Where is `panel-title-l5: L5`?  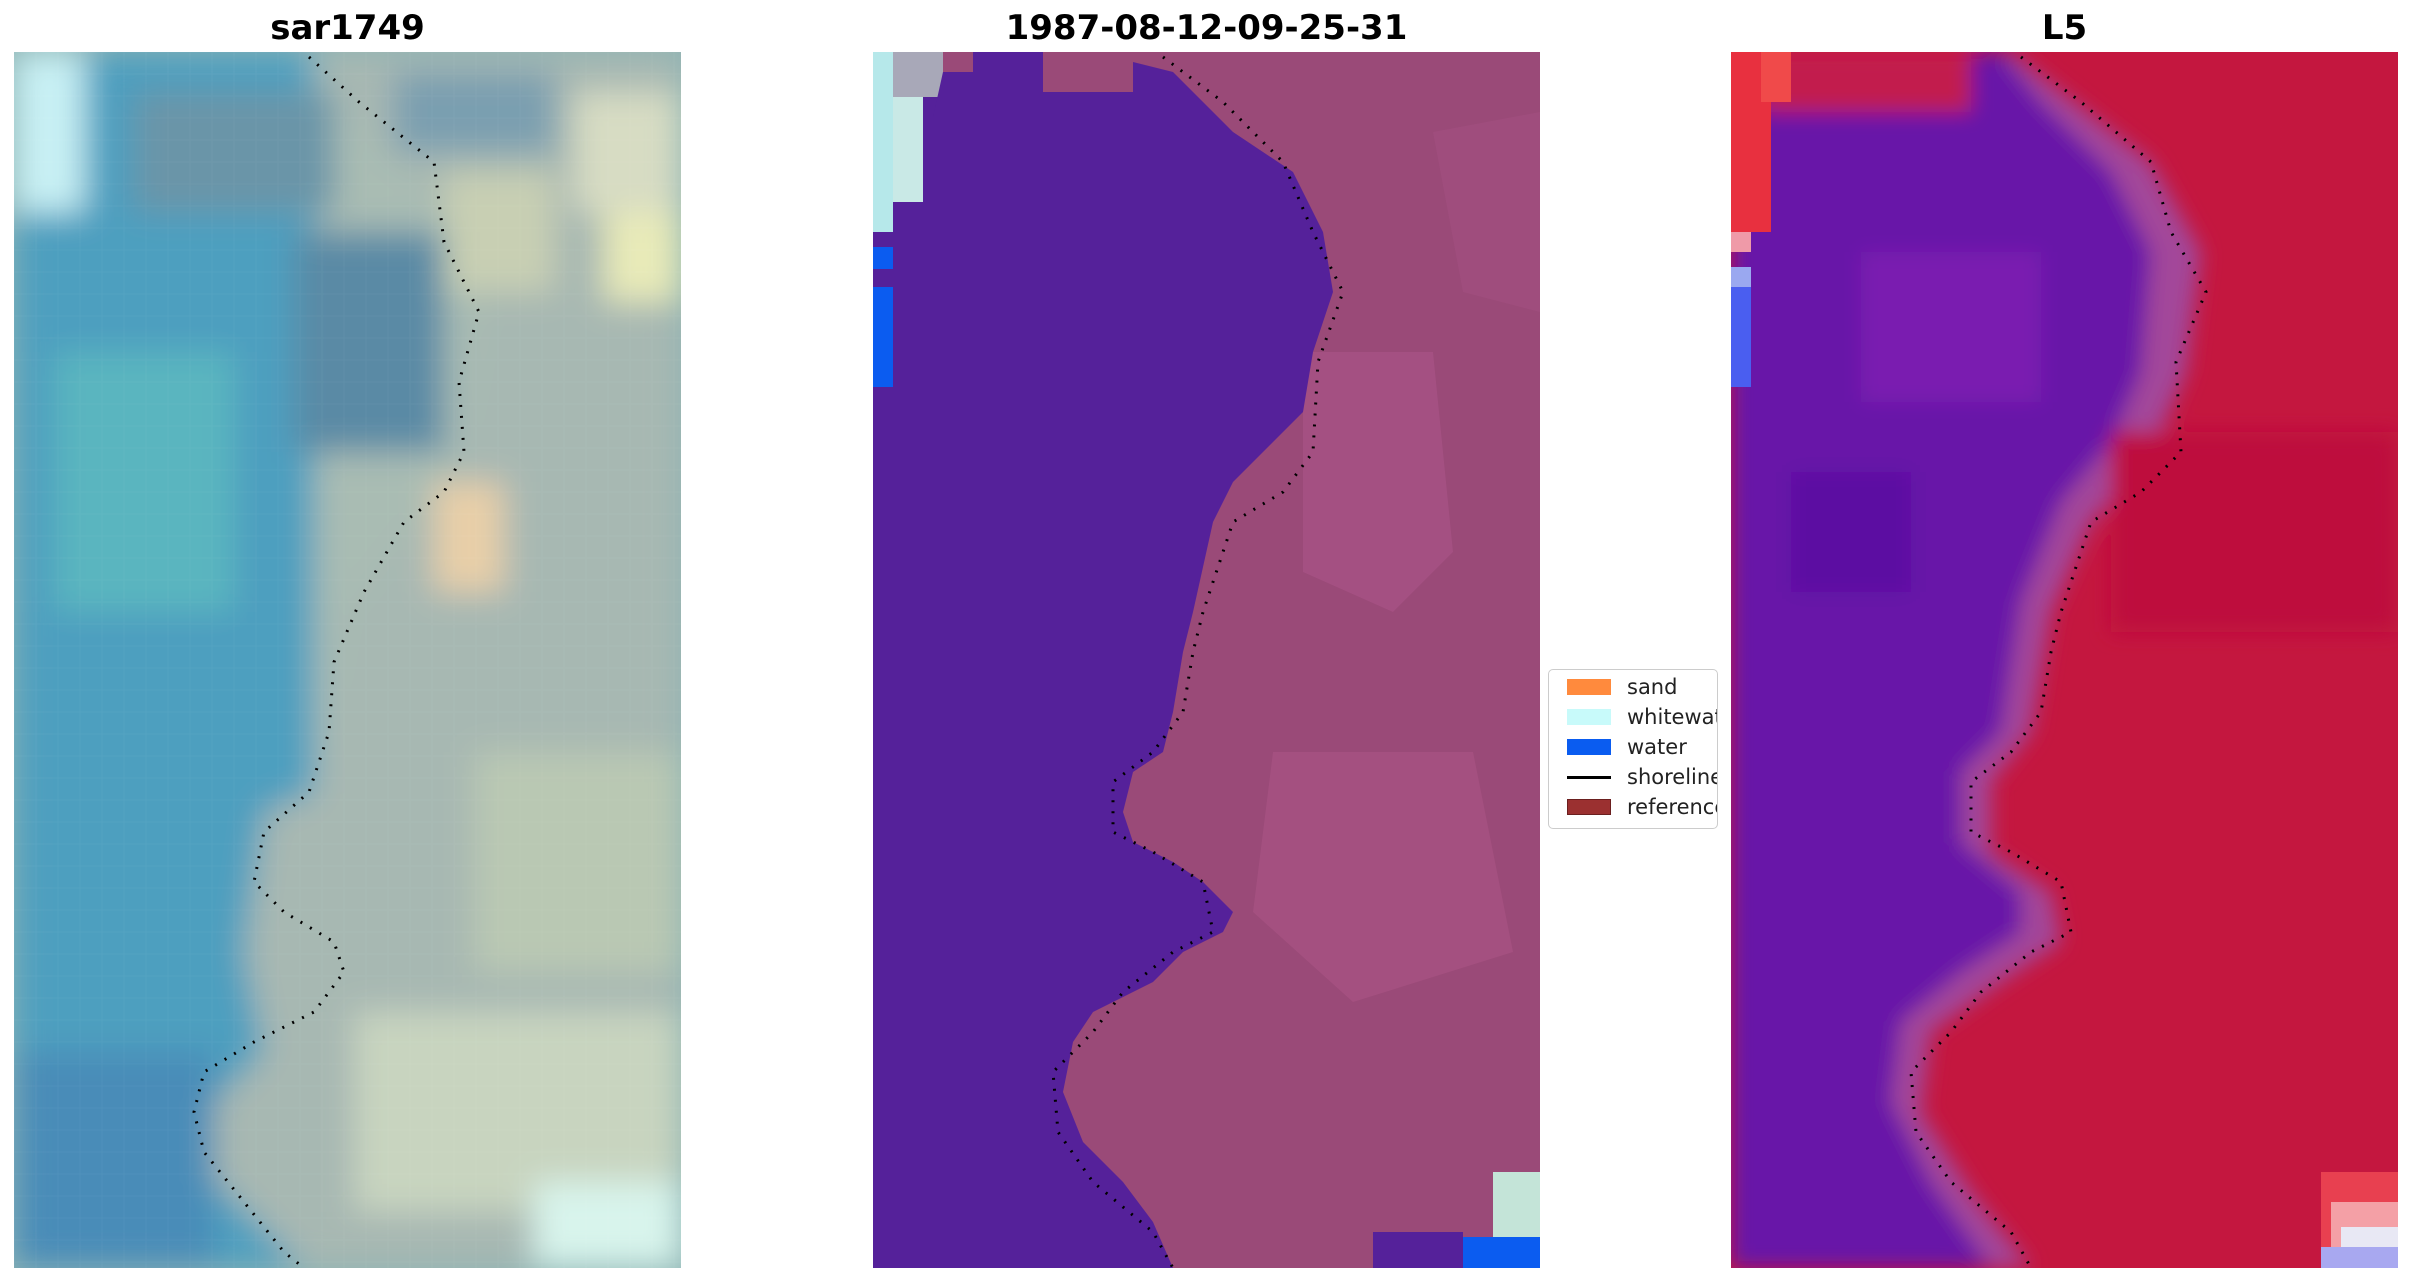 panel-title-l5: L5 is located at coordinates (2064, 28).